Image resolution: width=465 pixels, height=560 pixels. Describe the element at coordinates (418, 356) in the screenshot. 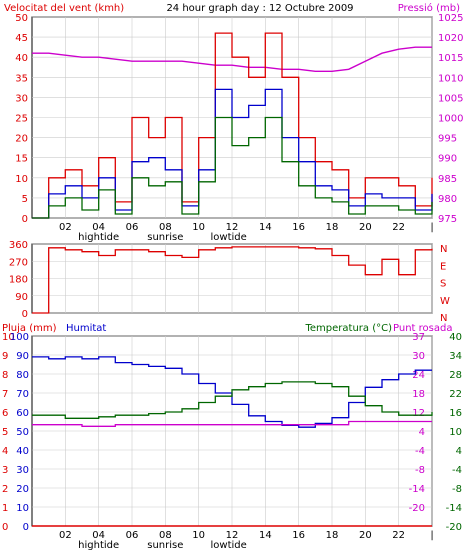

I see `inner-temp-tick-label: 30` at that location.